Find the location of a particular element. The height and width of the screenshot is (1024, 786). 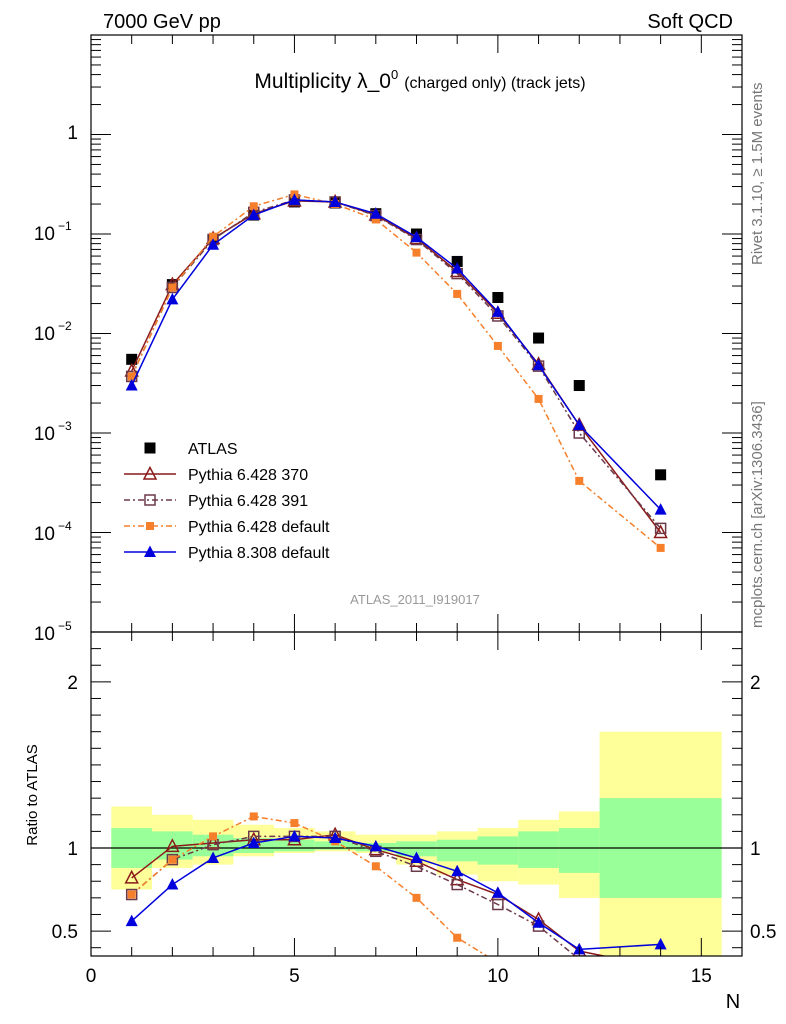

rivet-label: Rivet 3.1.10, ≥ 1.5M events is located at coordinates (757, 174).